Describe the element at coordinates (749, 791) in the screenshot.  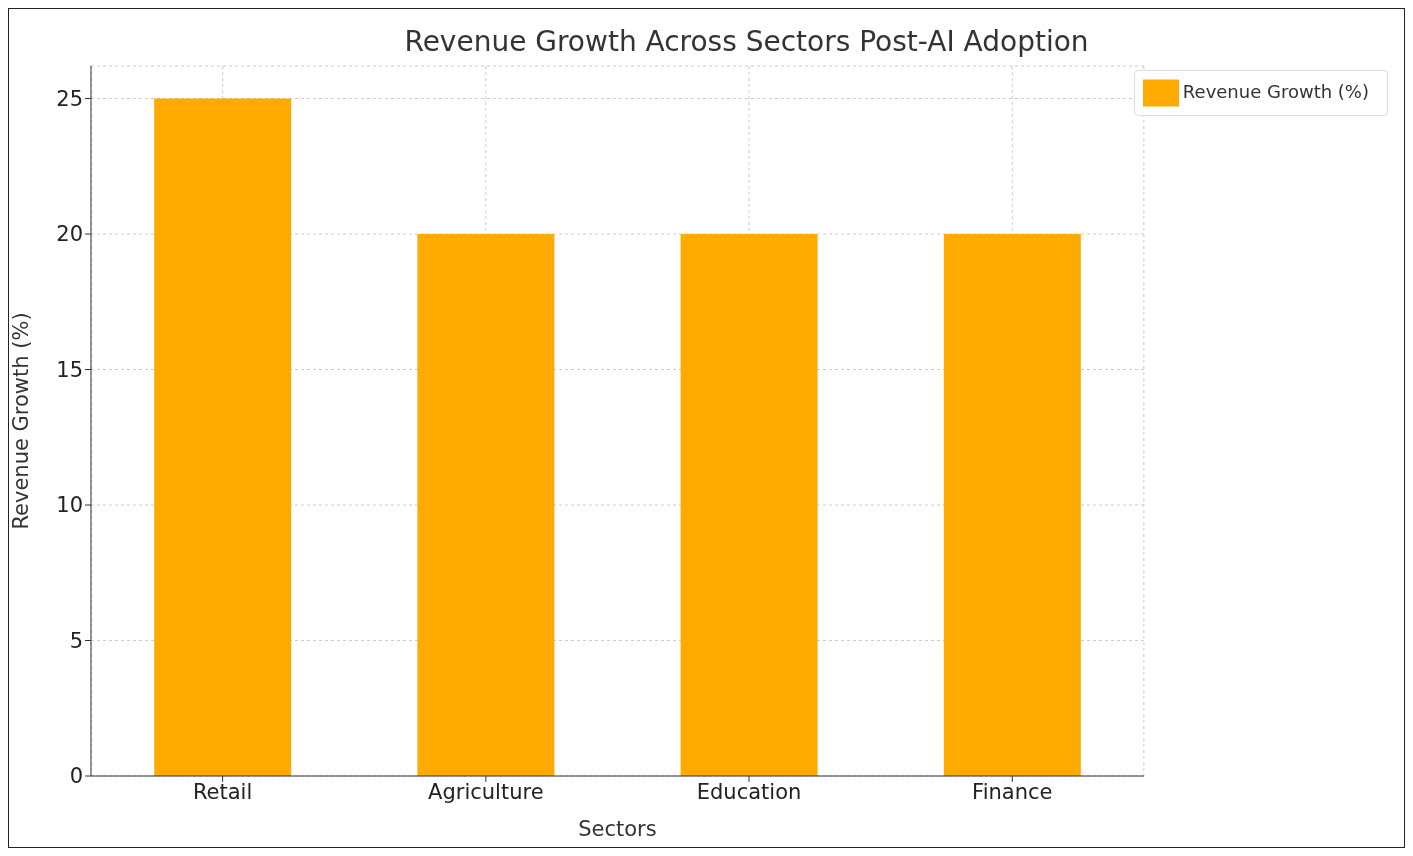
I see `x-tick-label: Education` at that location.